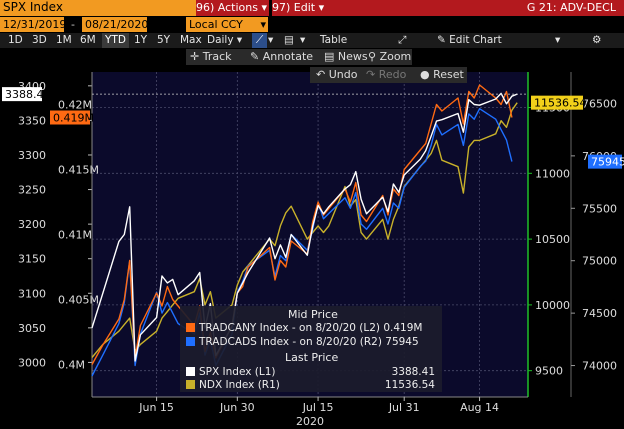  What do you see at coordinates (599, 366) in the screenshot?
I see `r2-tick-label: 74000` at bounding box center [599, 366].